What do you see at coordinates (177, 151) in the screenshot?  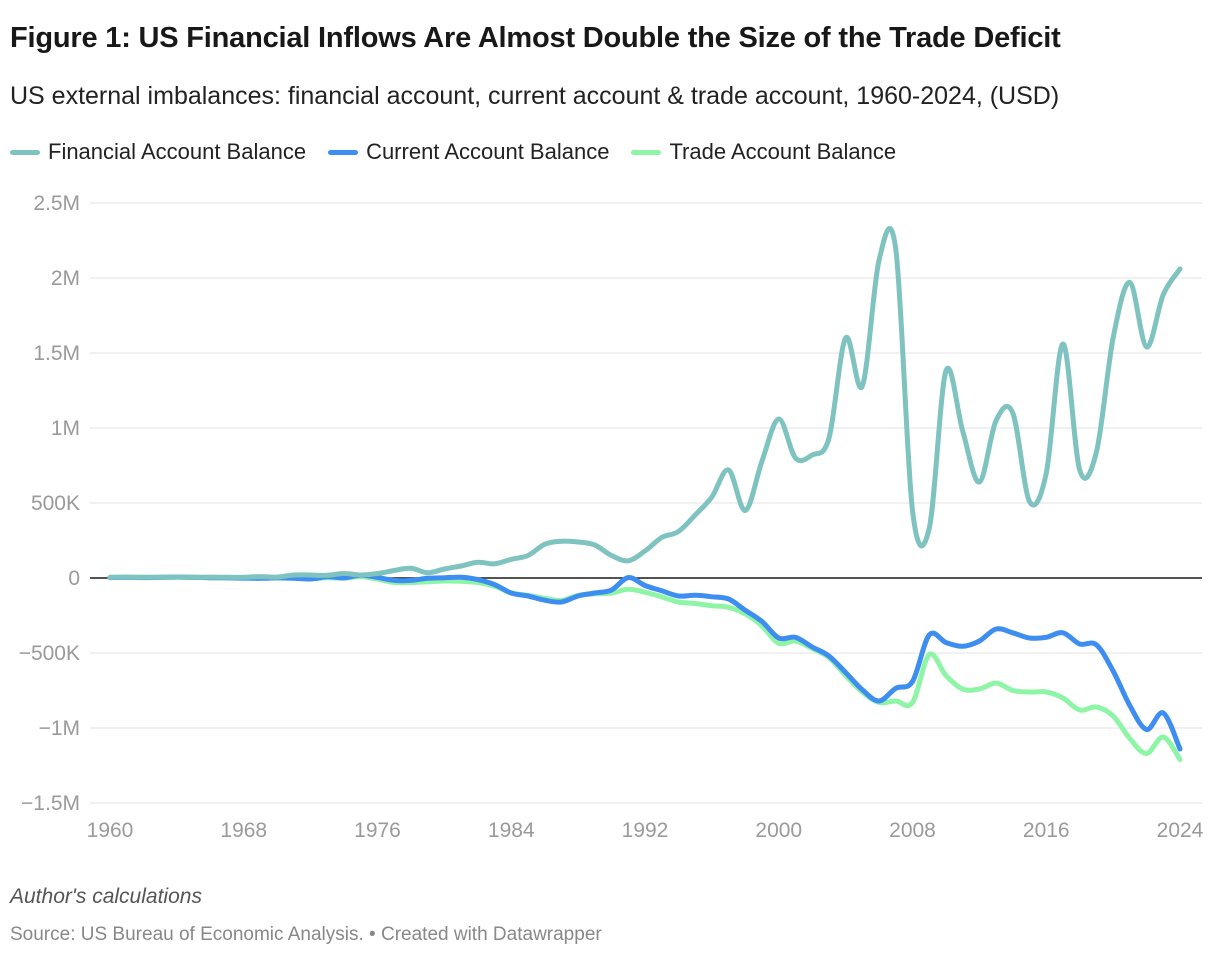 I see `legend-label-financial: Financial Account Balance` at bounding box center [177, 151].